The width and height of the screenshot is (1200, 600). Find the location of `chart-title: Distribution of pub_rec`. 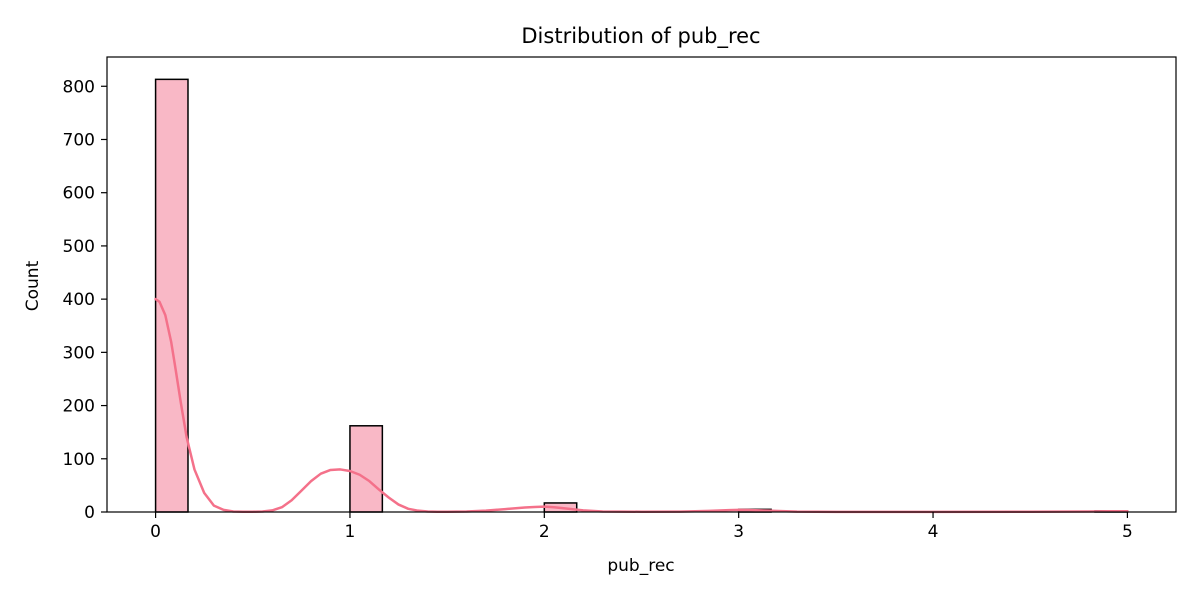

chart-title: Distribution of pub_rec is located at coordinates (640, 36).